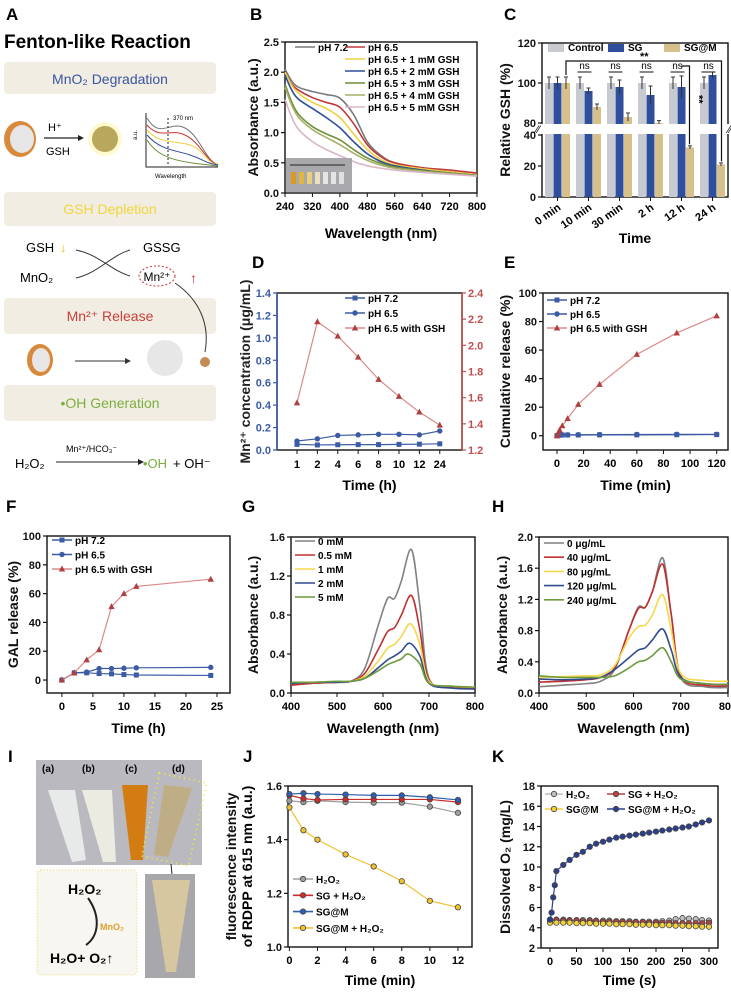  I want to click on y-tick-label: 4, so click(532, 929).